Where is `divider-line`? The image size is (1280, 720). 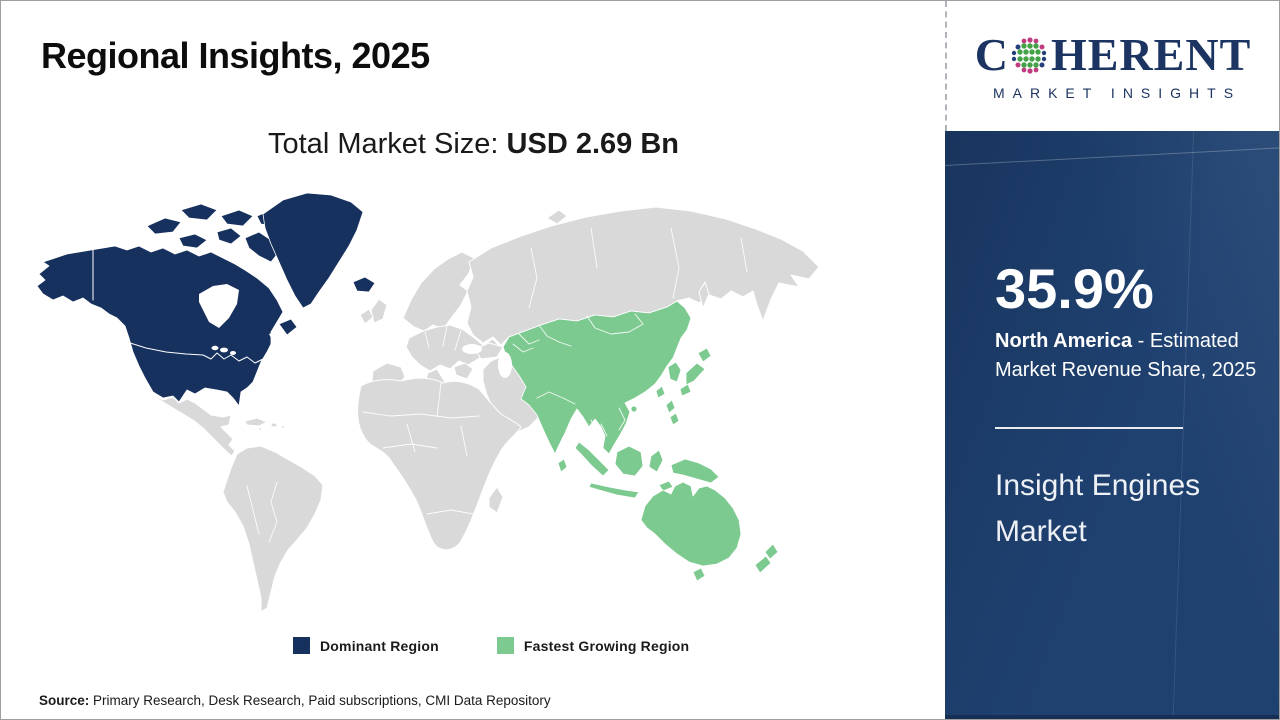 divider-line is located at coordinates (1089, 428).